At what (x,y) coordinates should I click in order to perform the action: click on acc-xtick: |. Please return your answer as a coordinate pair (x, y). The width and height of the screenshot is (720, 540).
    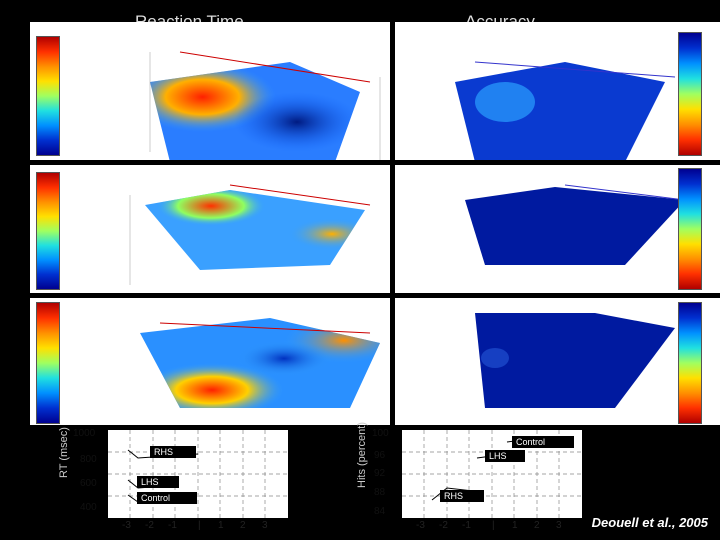
    Looking at the image, I should click on (493, 525).